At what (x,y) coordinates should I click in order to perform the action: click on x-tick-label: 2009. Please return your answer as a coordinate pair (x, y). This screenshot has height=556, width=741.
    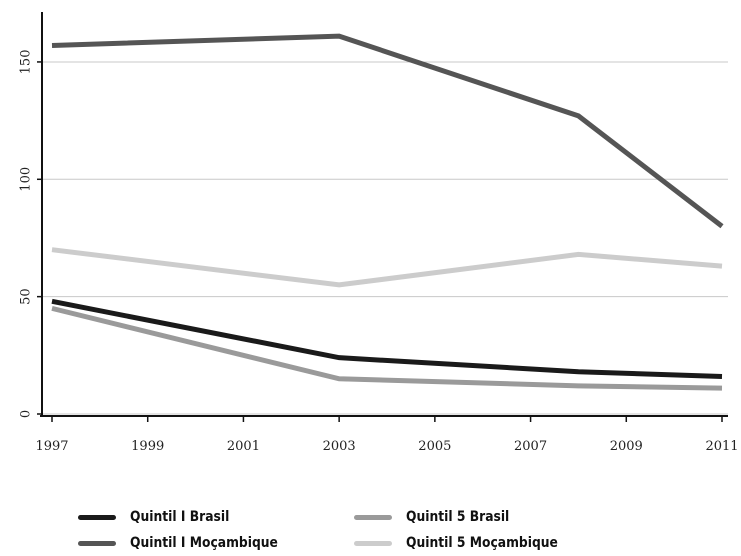
    Looking at the image, I should click on (626, 446).